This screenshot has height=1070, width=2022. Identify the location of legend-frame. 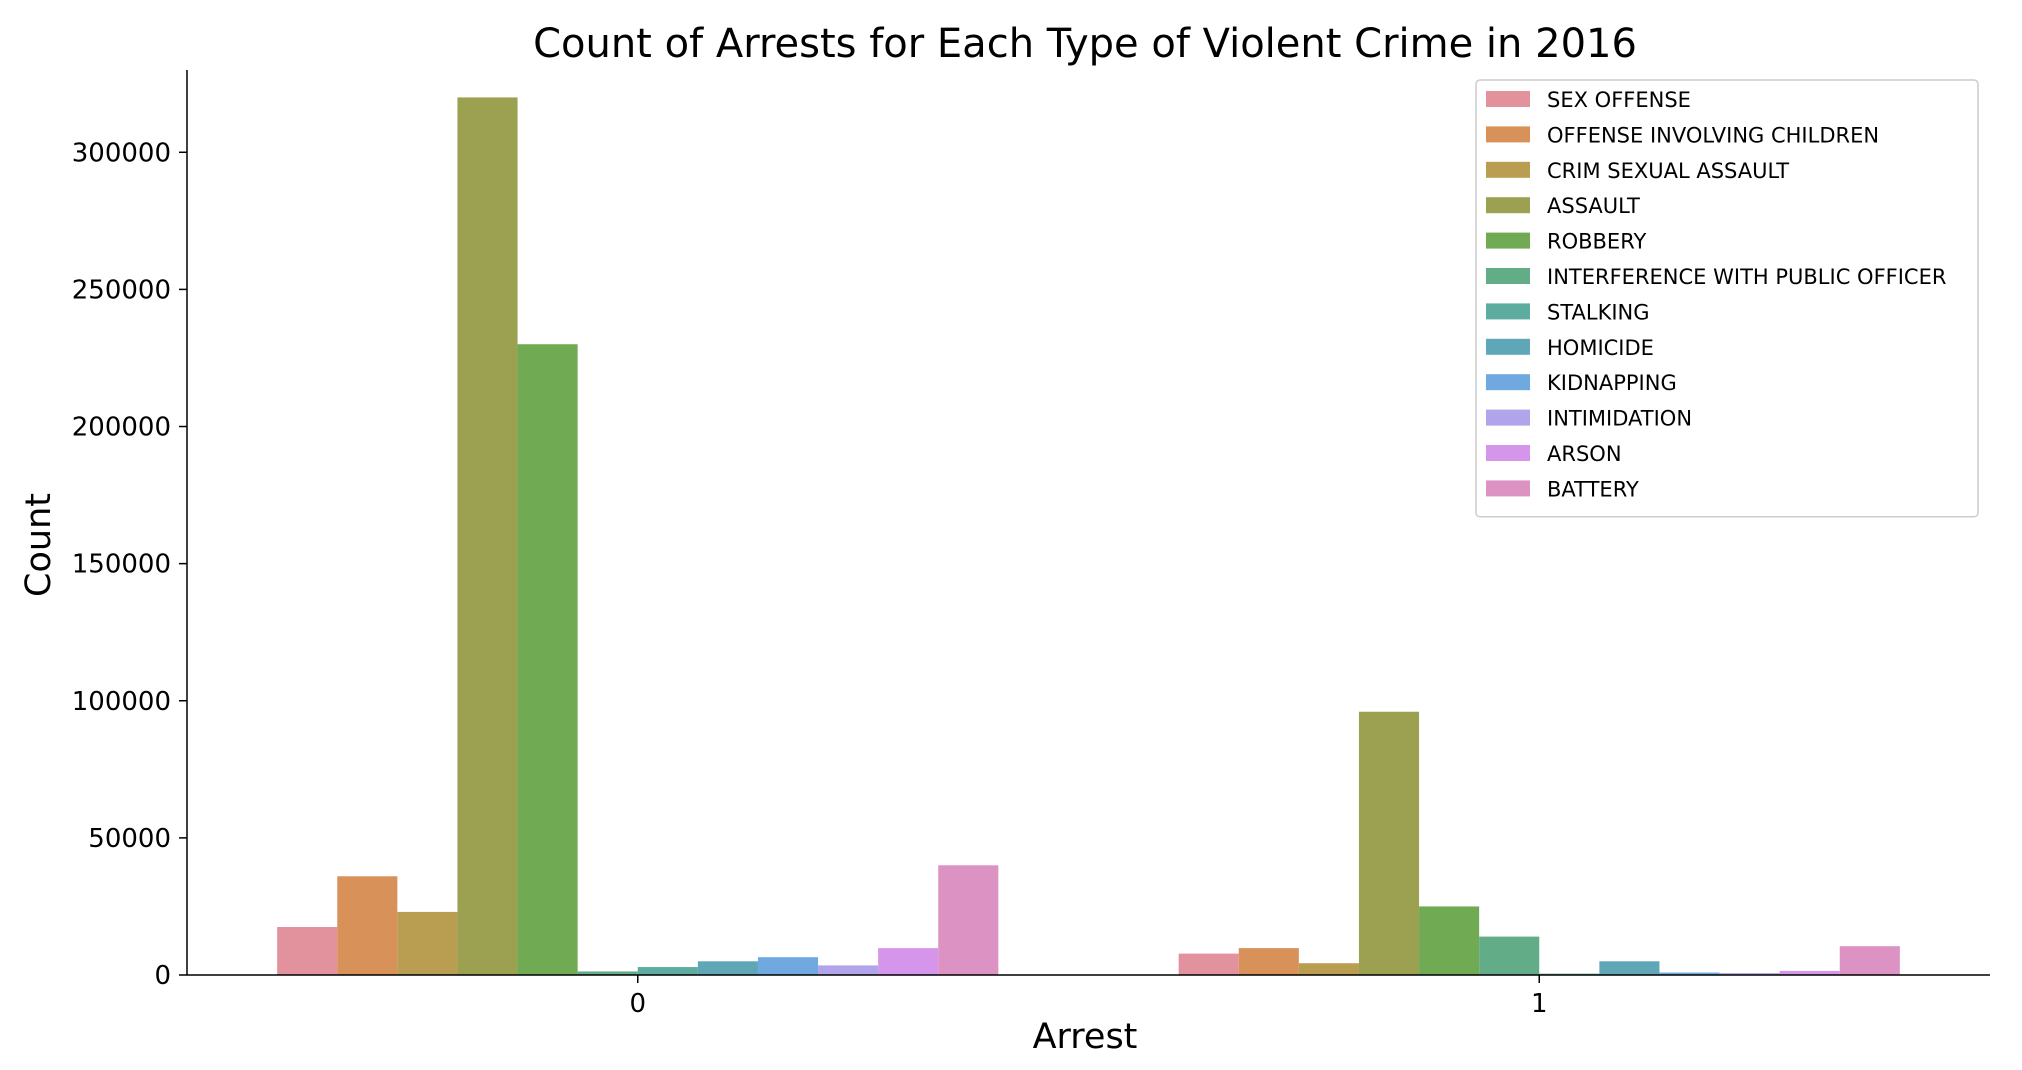
(1727, 298).